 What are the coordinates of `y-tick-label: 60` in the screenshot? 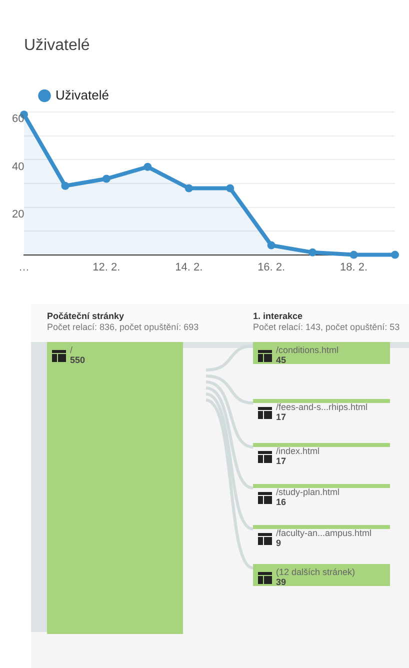 It's located at (18, 119).